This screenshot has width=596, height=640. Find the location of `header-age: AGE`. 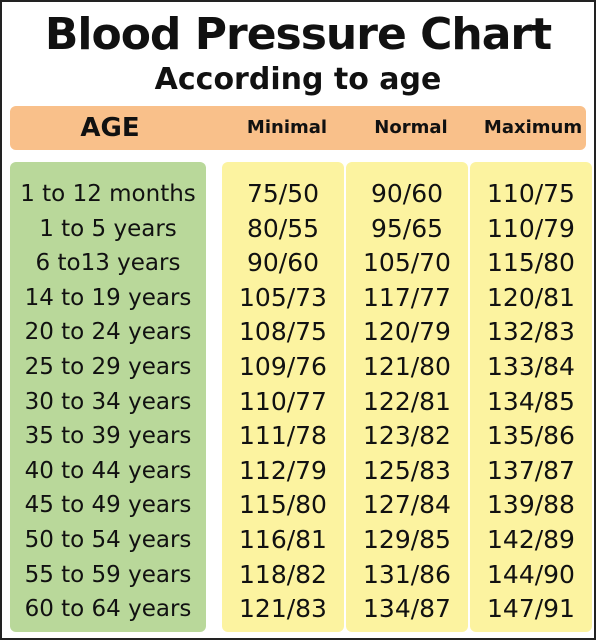

header-age: AGE is located at coordinates (110, 128).